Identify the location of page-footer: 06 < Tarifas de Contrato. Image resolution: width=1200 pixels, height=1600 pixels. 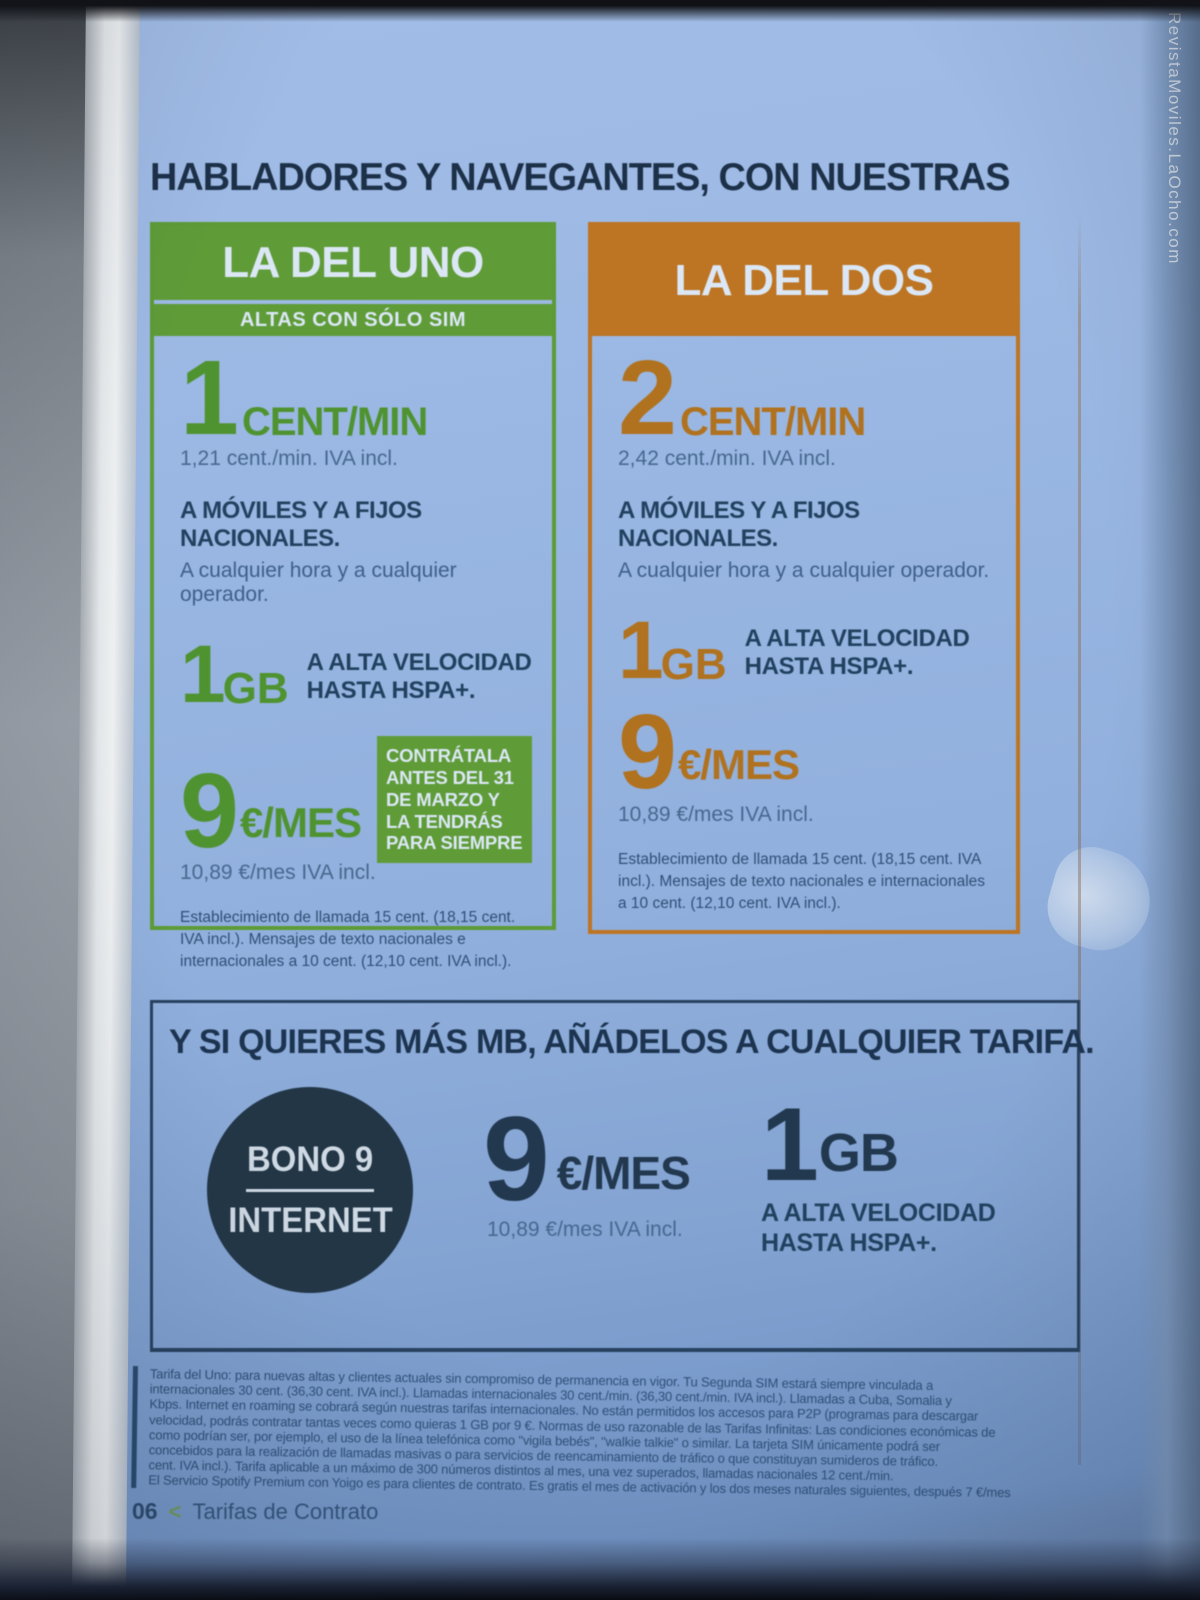
(255, 1511).